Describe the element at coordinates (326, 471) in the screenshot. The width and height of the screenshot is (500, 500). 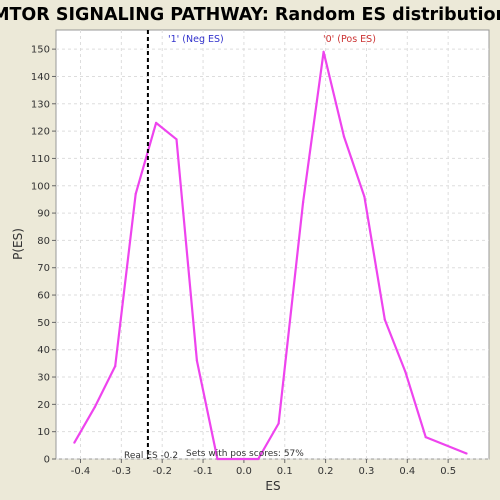
I see `x-tick-label: 0.2` at that location.